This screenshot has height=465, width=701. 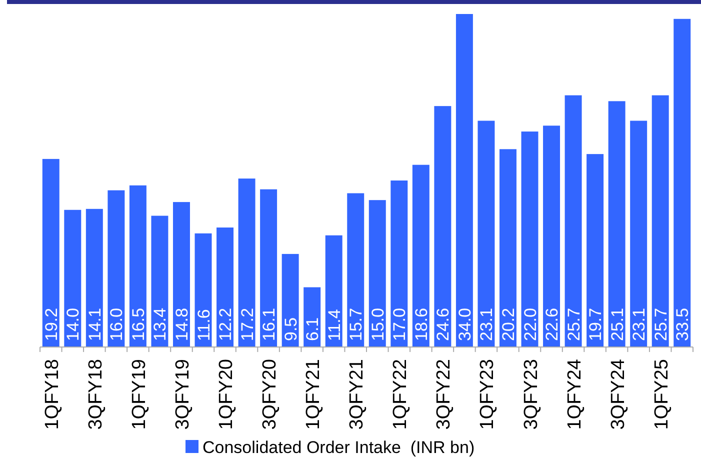 I want to click on x-tick-label: 1QFY19, so click(x=139, y=394).